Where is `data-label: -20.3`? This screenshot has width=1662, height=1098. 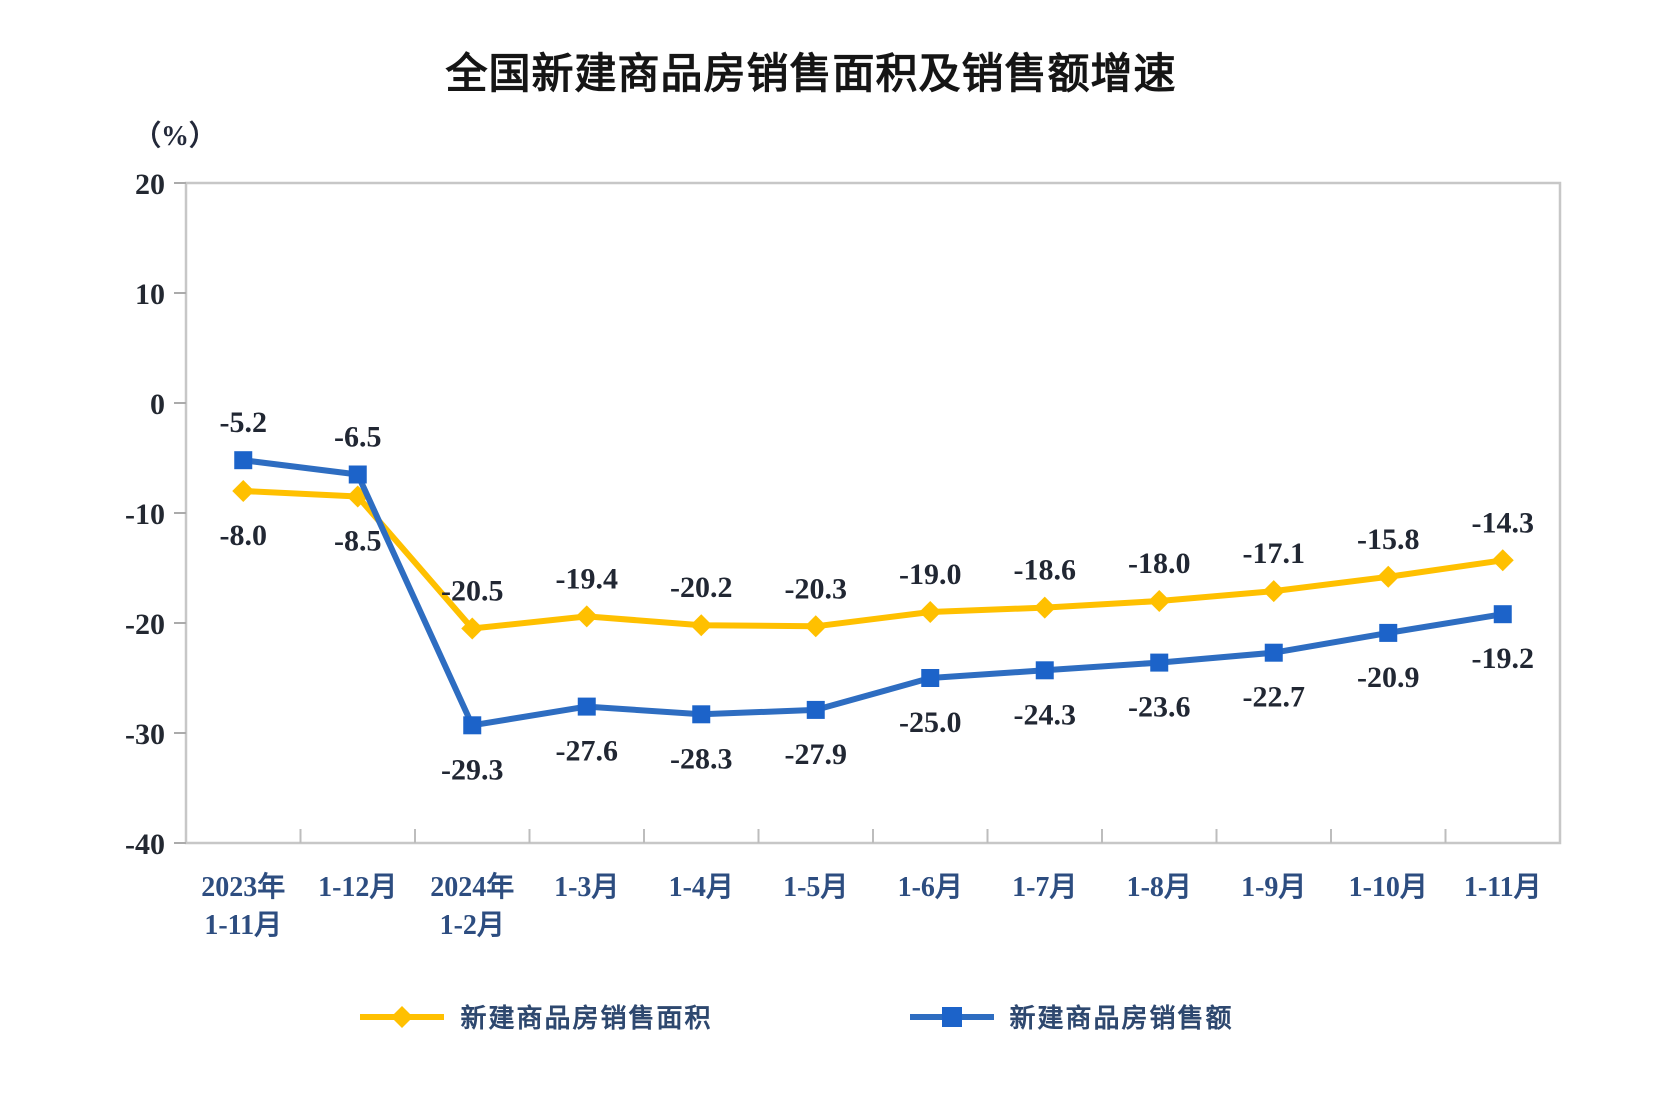 data-label: -20.3 is located at coordinates (816, 588).